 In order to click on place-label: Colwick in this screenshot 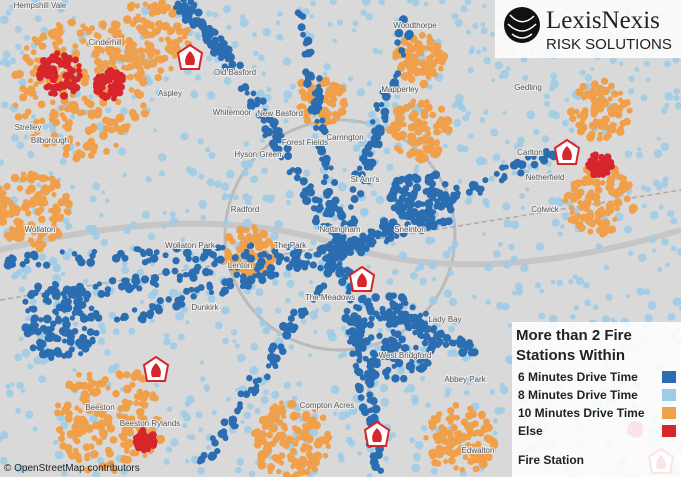, I will do `click(545, 209)`.